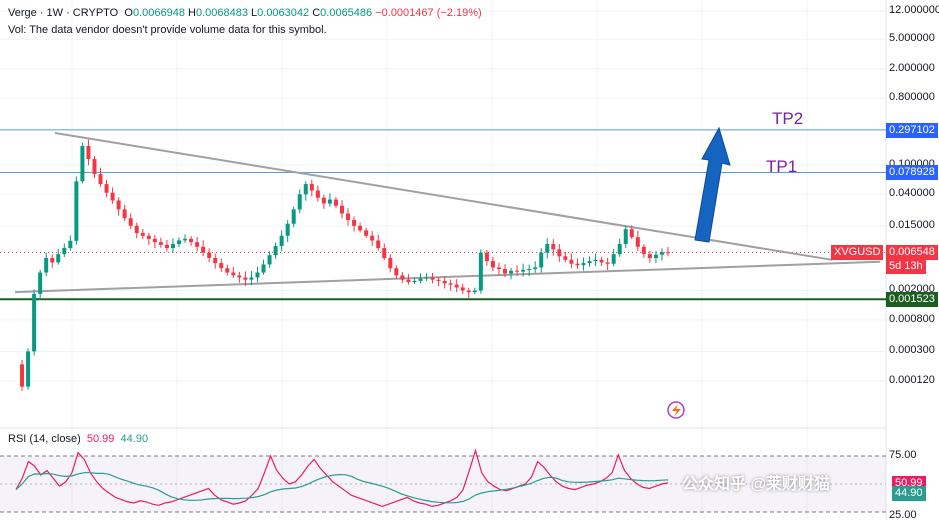 Image resolution: width=939 pixels, height=521 pixels. What do you see at coordinates (912, 350) in the screenshot?
I see `price-axis-tick-label: 0.000300` at bounding box center [912, 350].